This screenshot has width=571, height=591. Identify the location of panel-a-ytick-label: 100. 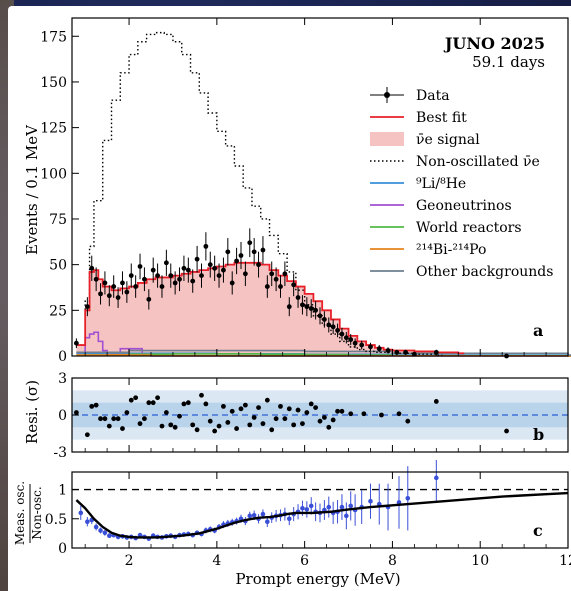
(53, 174).